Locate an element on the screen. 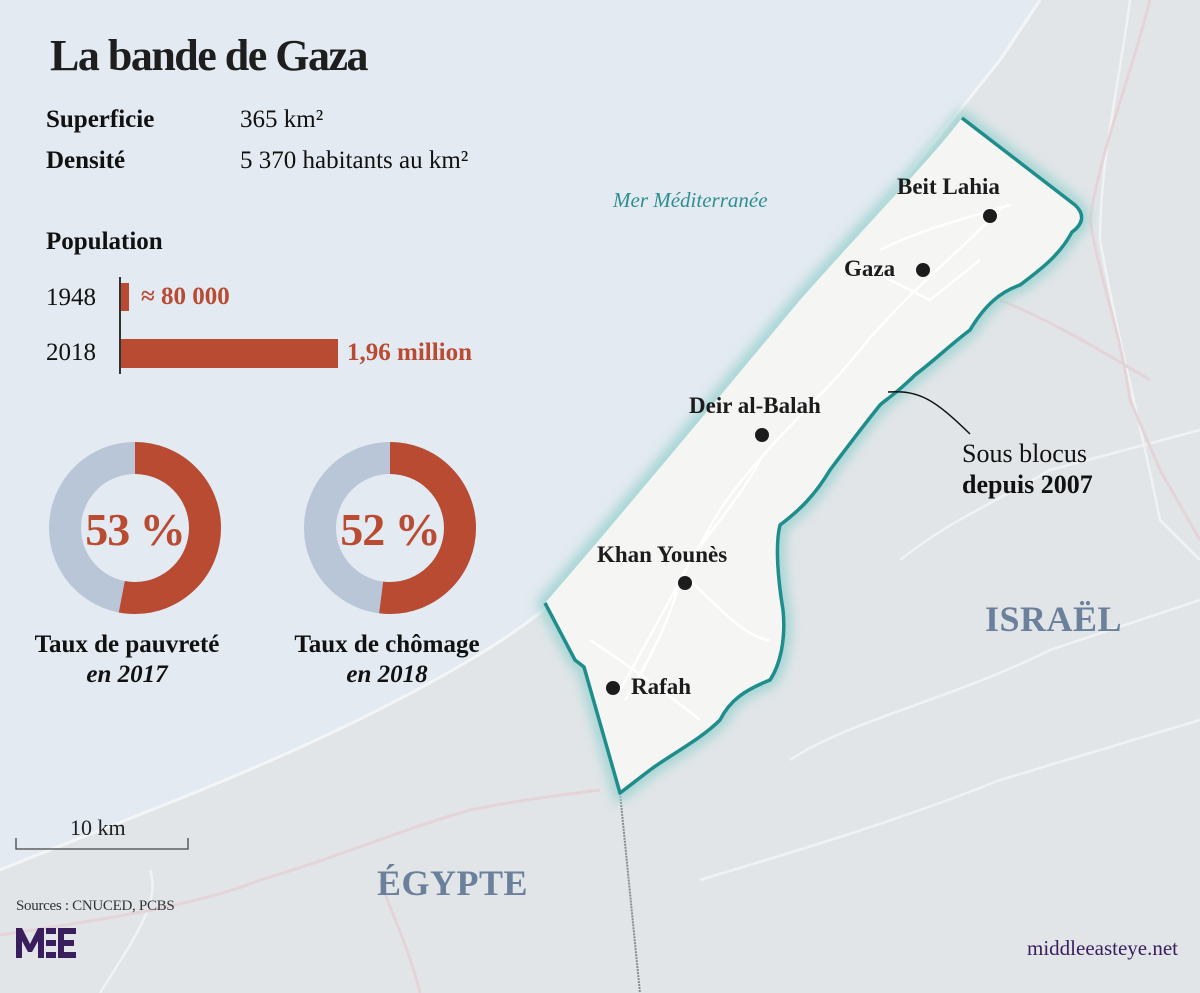 This screenshot has height=993, width=1200. population-label-1948: ≈ 80 000 is located at coordinates (185, 296).